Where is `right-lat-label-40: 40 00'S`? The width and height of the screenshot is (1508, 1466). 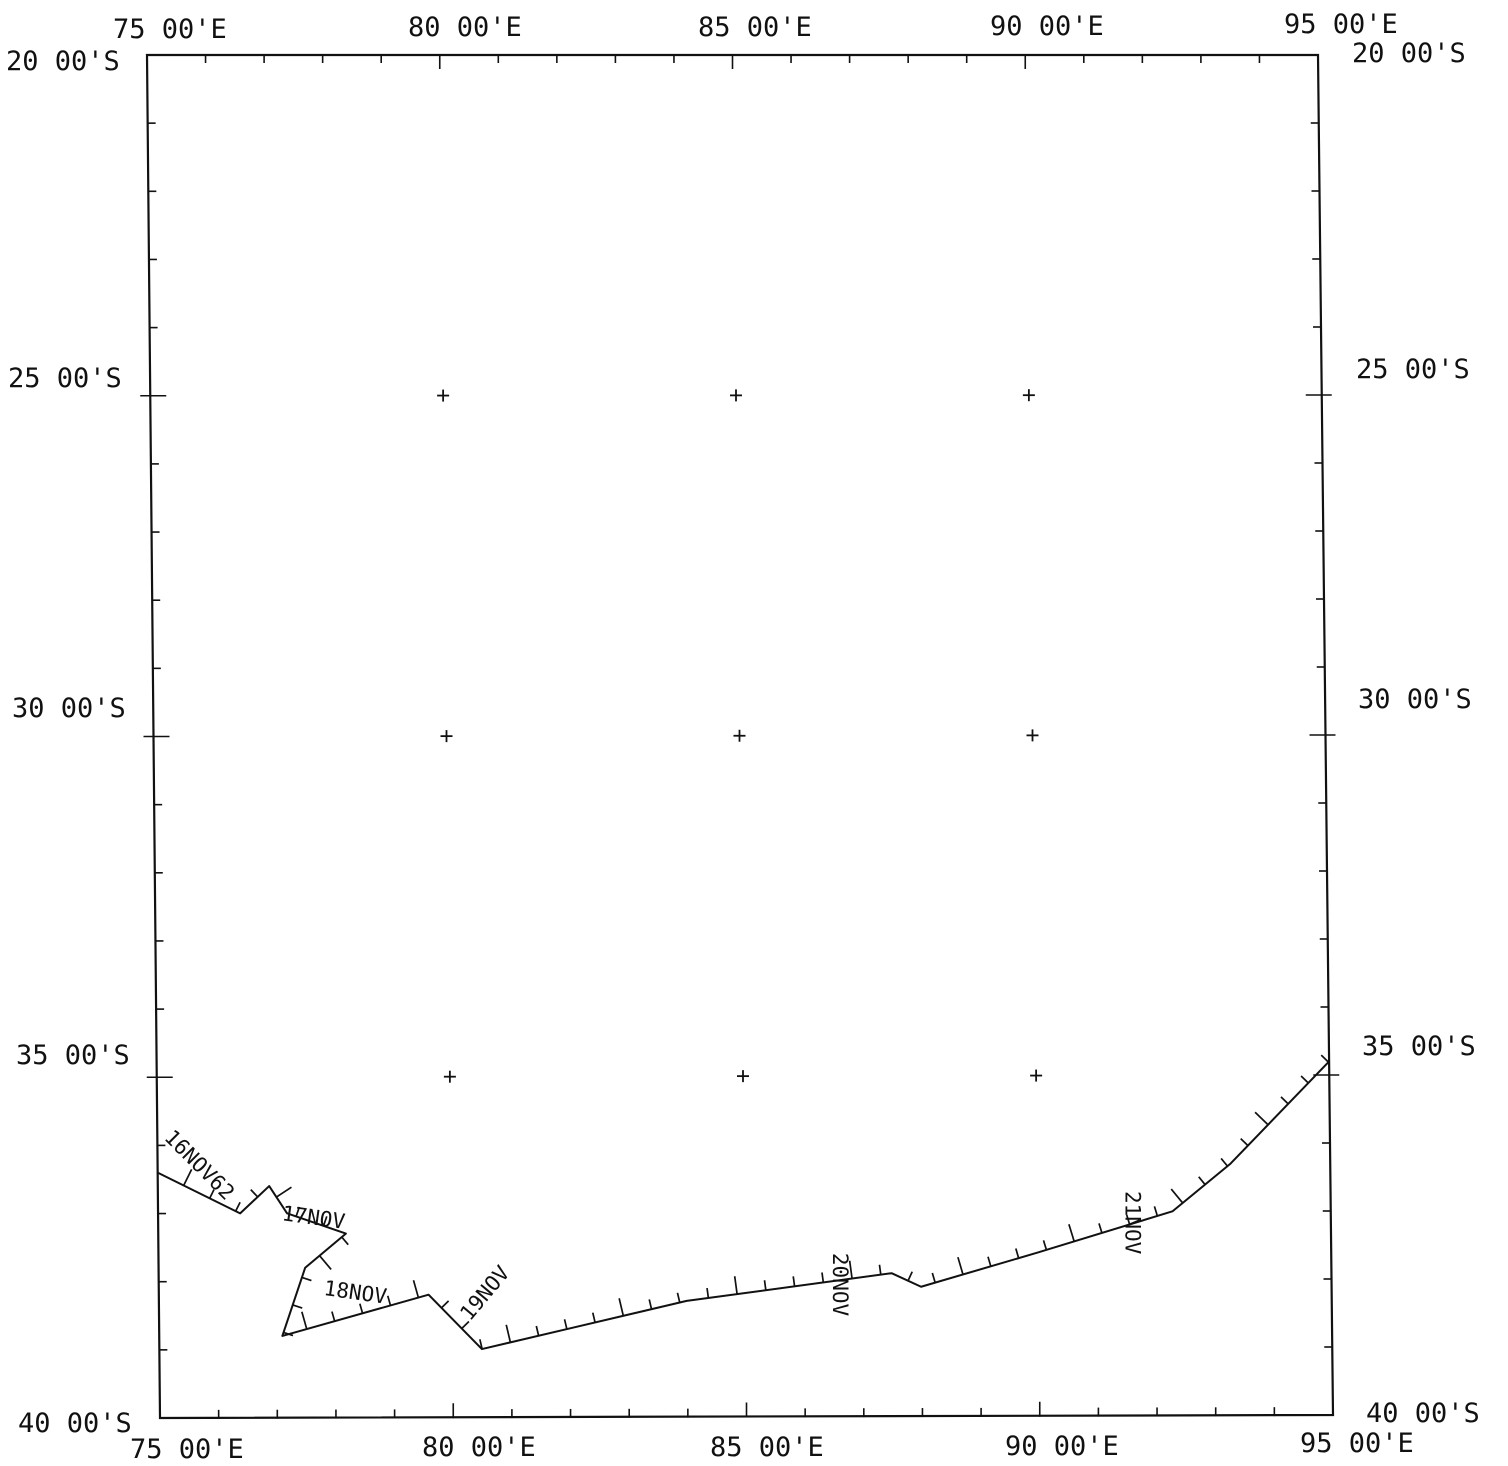
right-lat-label-40: 40 00'S is located at coordinates (1423, 1413).